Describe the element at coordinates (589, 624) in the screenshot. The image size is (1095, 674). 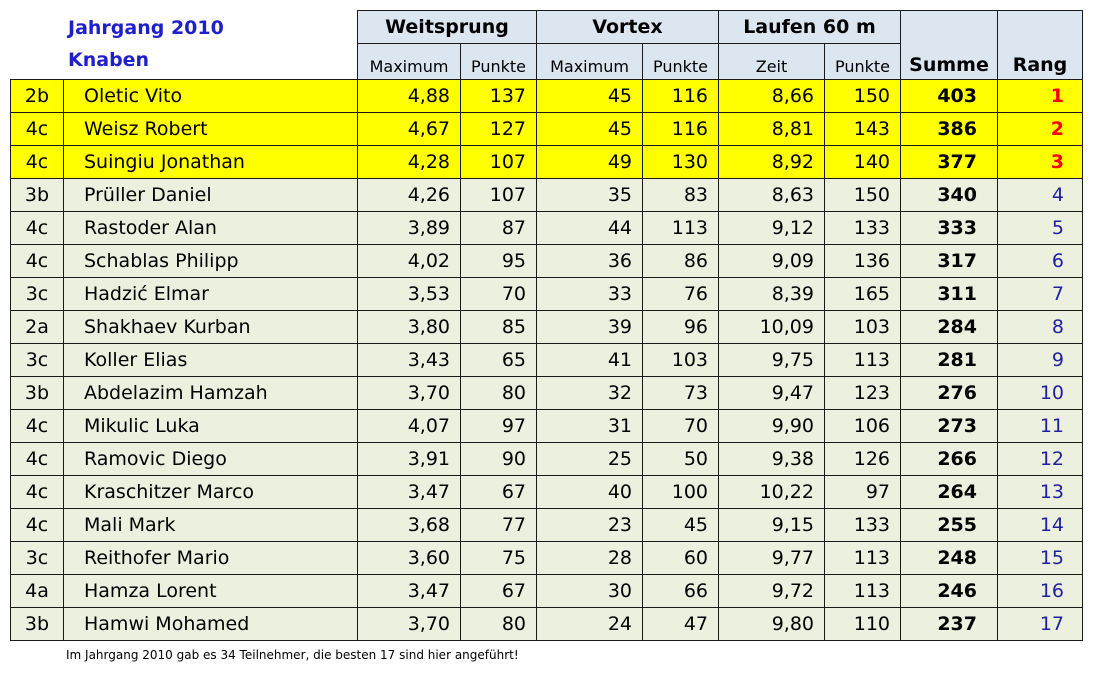
I see `vortex-maximum-cell: 24` at that location.